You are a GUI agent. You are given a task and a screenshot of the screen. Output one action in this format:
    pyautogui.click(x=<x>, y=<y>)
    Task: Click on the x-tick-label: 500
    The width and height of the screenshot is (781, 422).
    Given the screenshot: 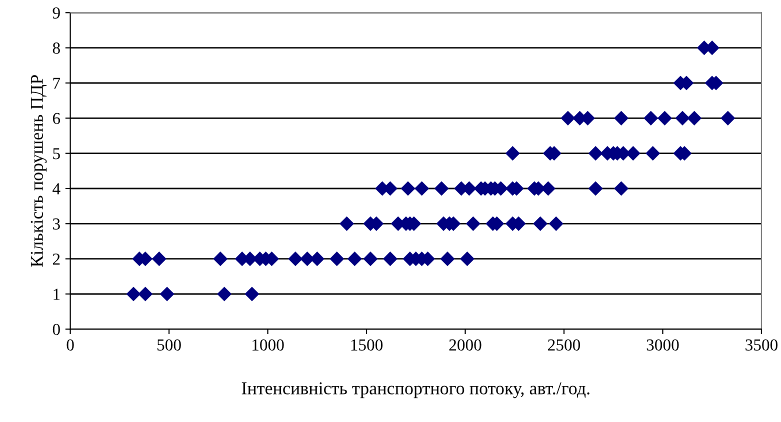 What is the action you would take?
    pyautogui.click(x=169, y=345)
    